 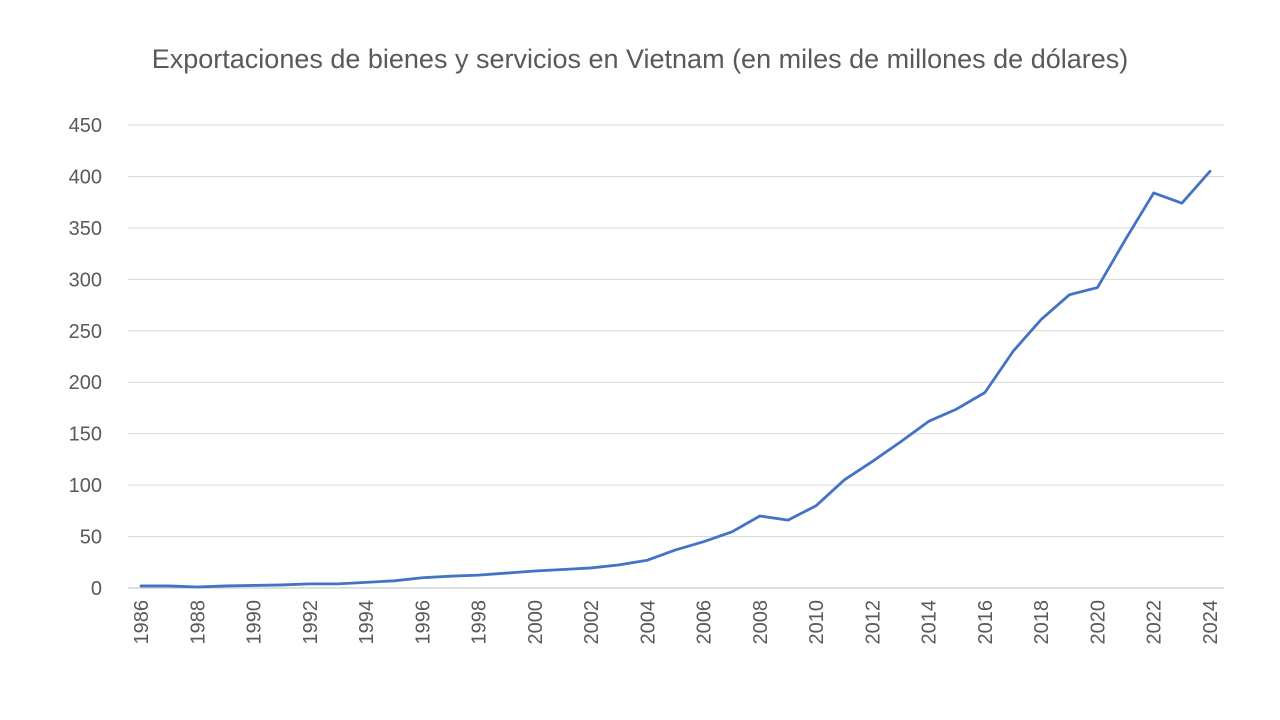 I want to click on x-tick-label: 2018, so click(x=1042, y=622).